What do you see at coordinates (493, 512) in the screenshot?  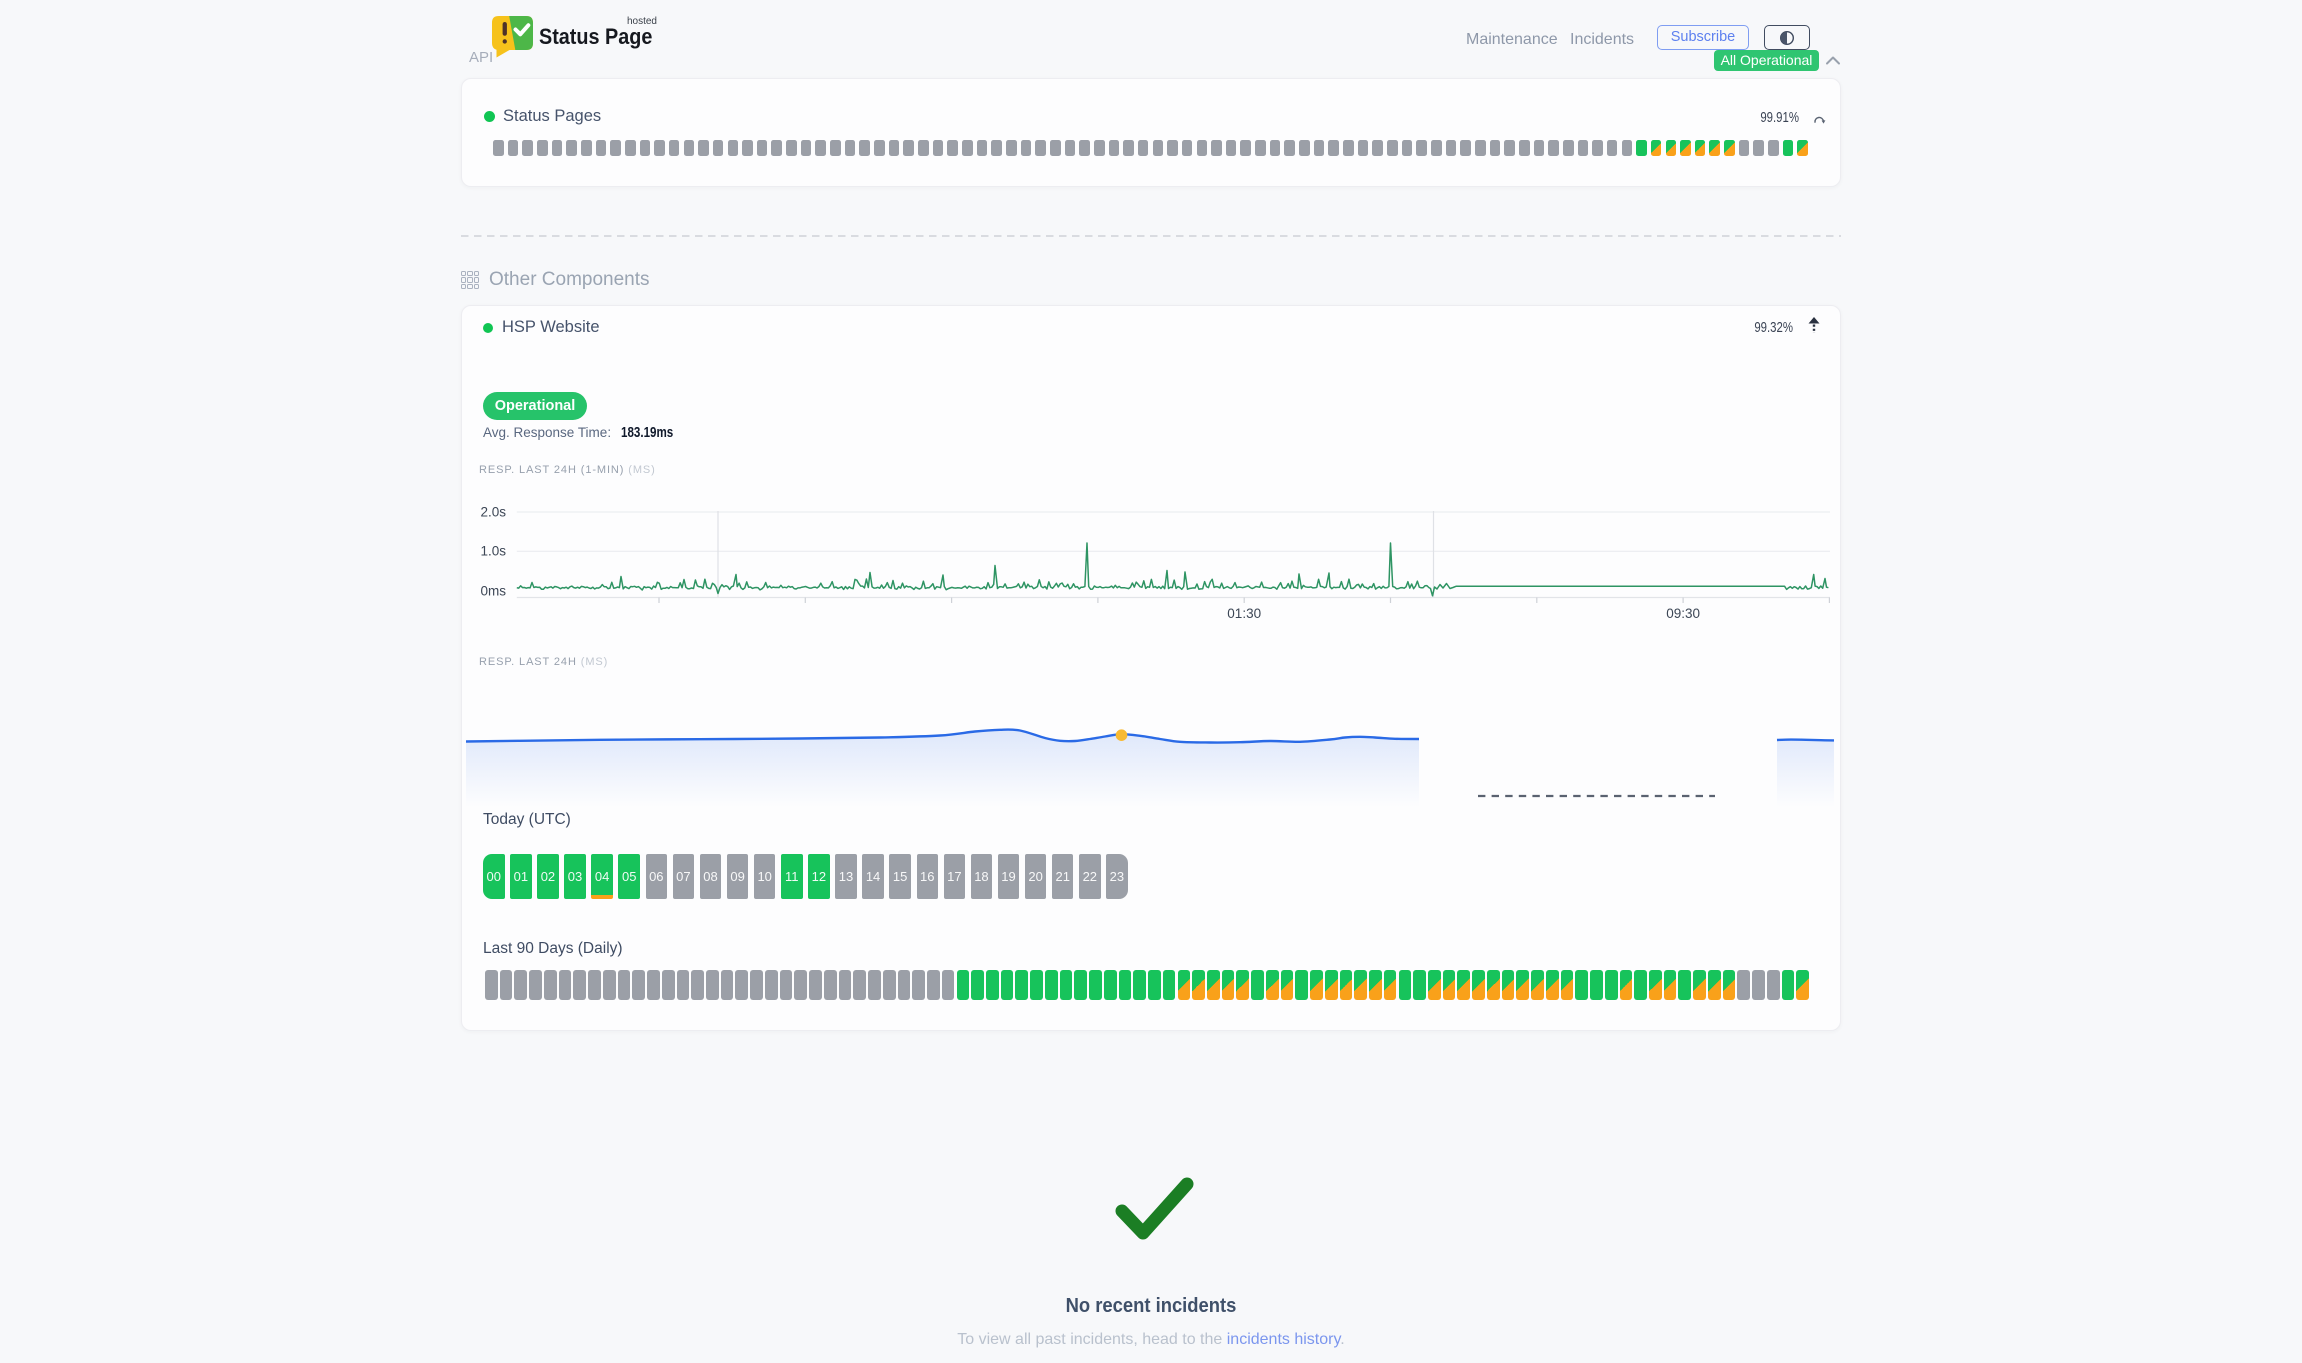 I see `svg-text: 2.0s` at bounding box center [493, 512].